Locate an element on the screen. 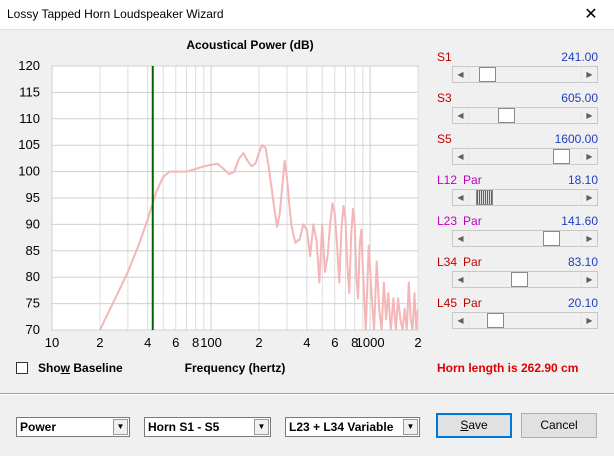  show-baseline-checkbox is located at coordinates (22, 368).